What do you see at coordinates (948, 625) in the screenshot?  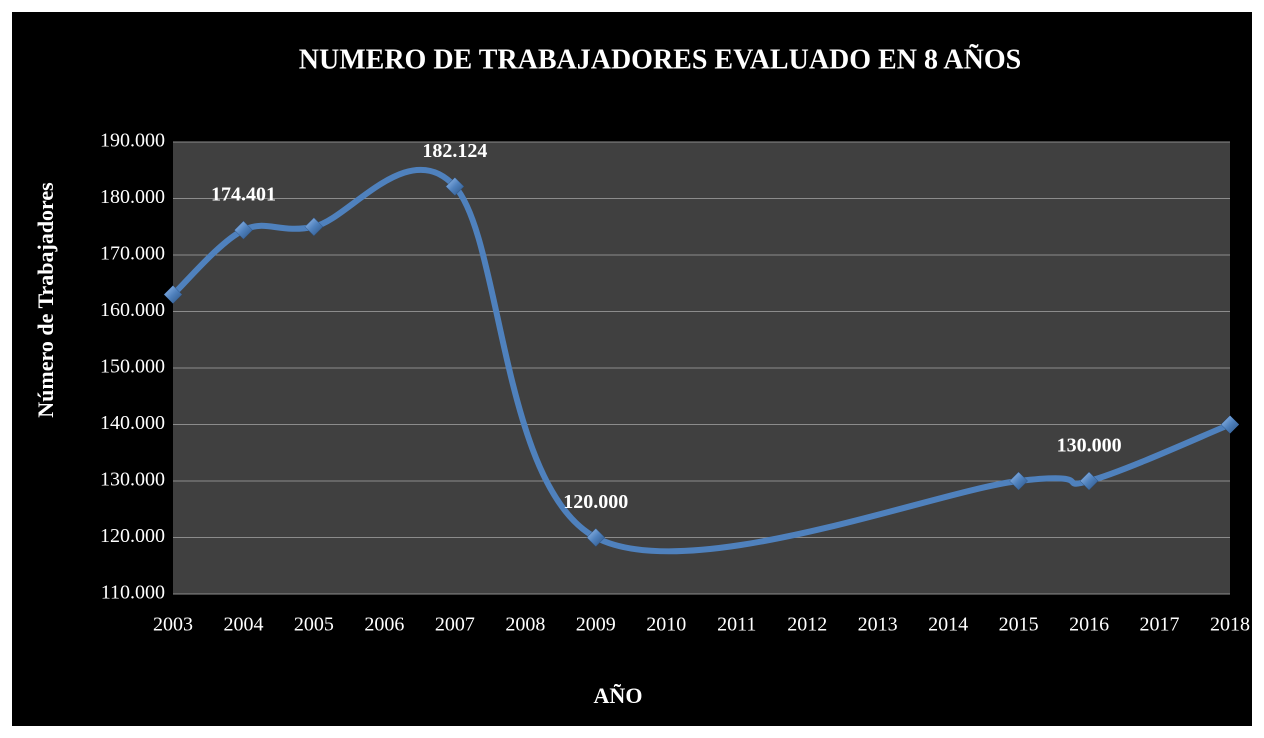 I see `x-tick-label: 2014` at bounding box center [948, 625].